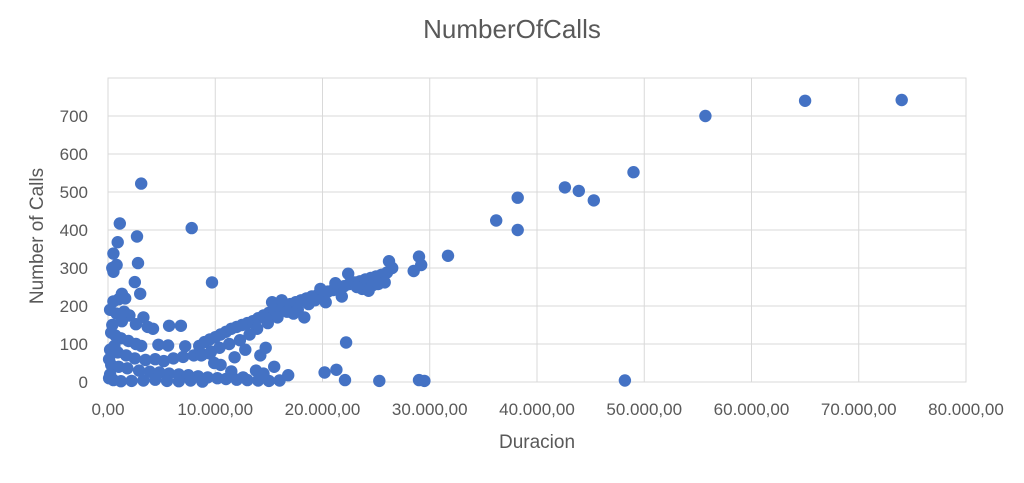  Describe the element at coordinates (752, 409) in the screenshot. I see `x-tick-label: 60.000,00` at that location.